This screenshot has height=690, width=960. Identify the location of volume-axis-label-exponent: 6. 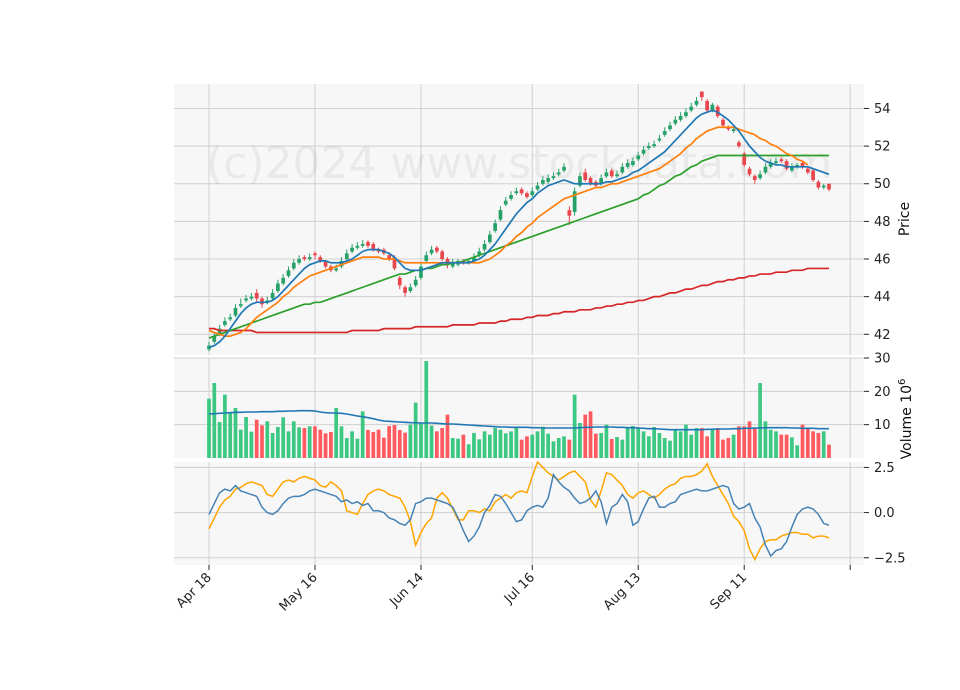
(902, 382).